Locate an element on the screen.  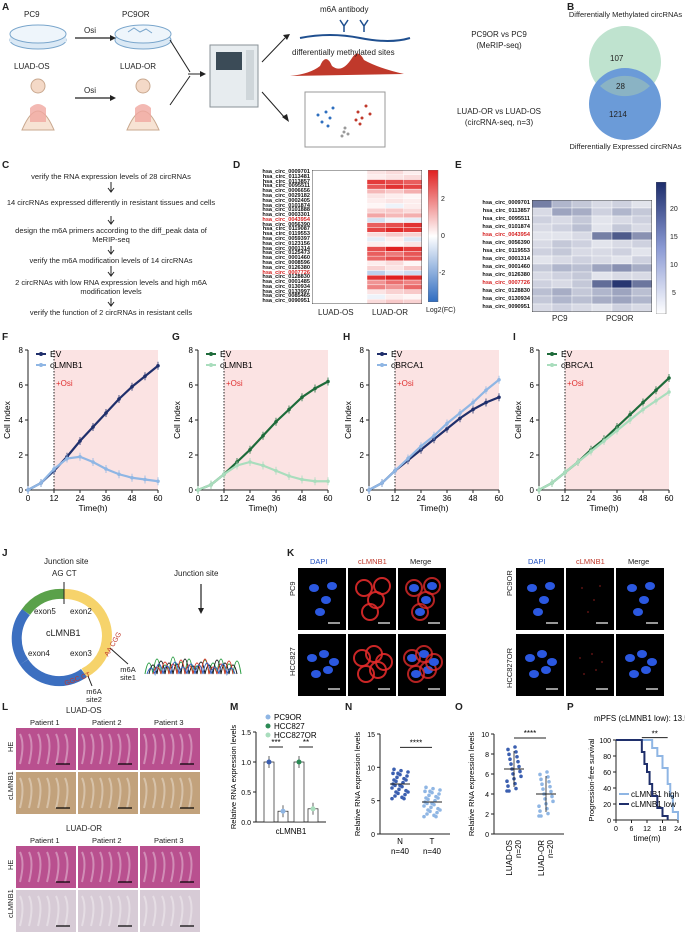
y-tick-label: 4 is located at coordinates (21, 420).